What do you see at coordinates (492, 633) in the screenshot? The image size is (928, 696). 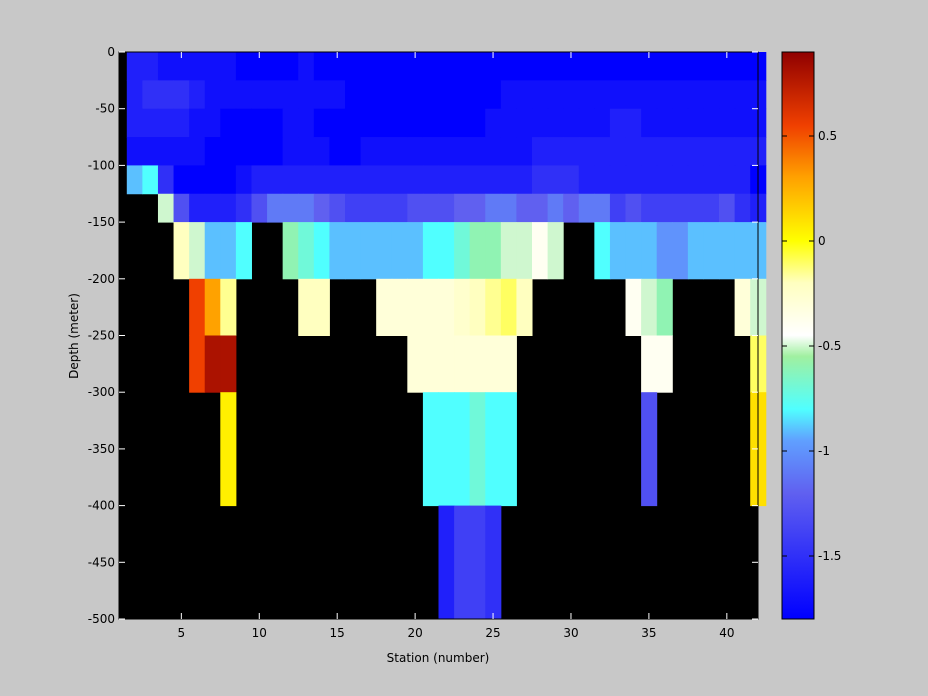 I see `x-tick-label: 25` at bounding box center [492, 633].